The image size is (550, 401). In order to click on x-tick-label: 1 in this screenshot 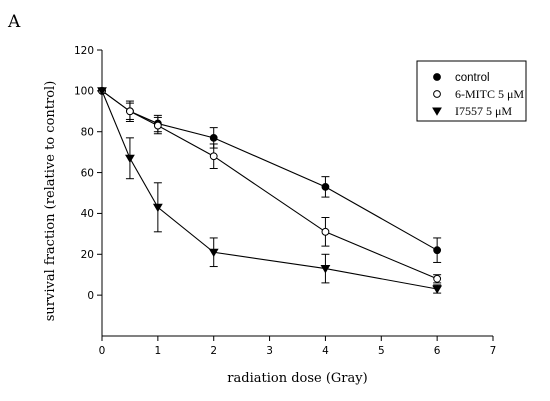, I will do `click(158, 351)`.